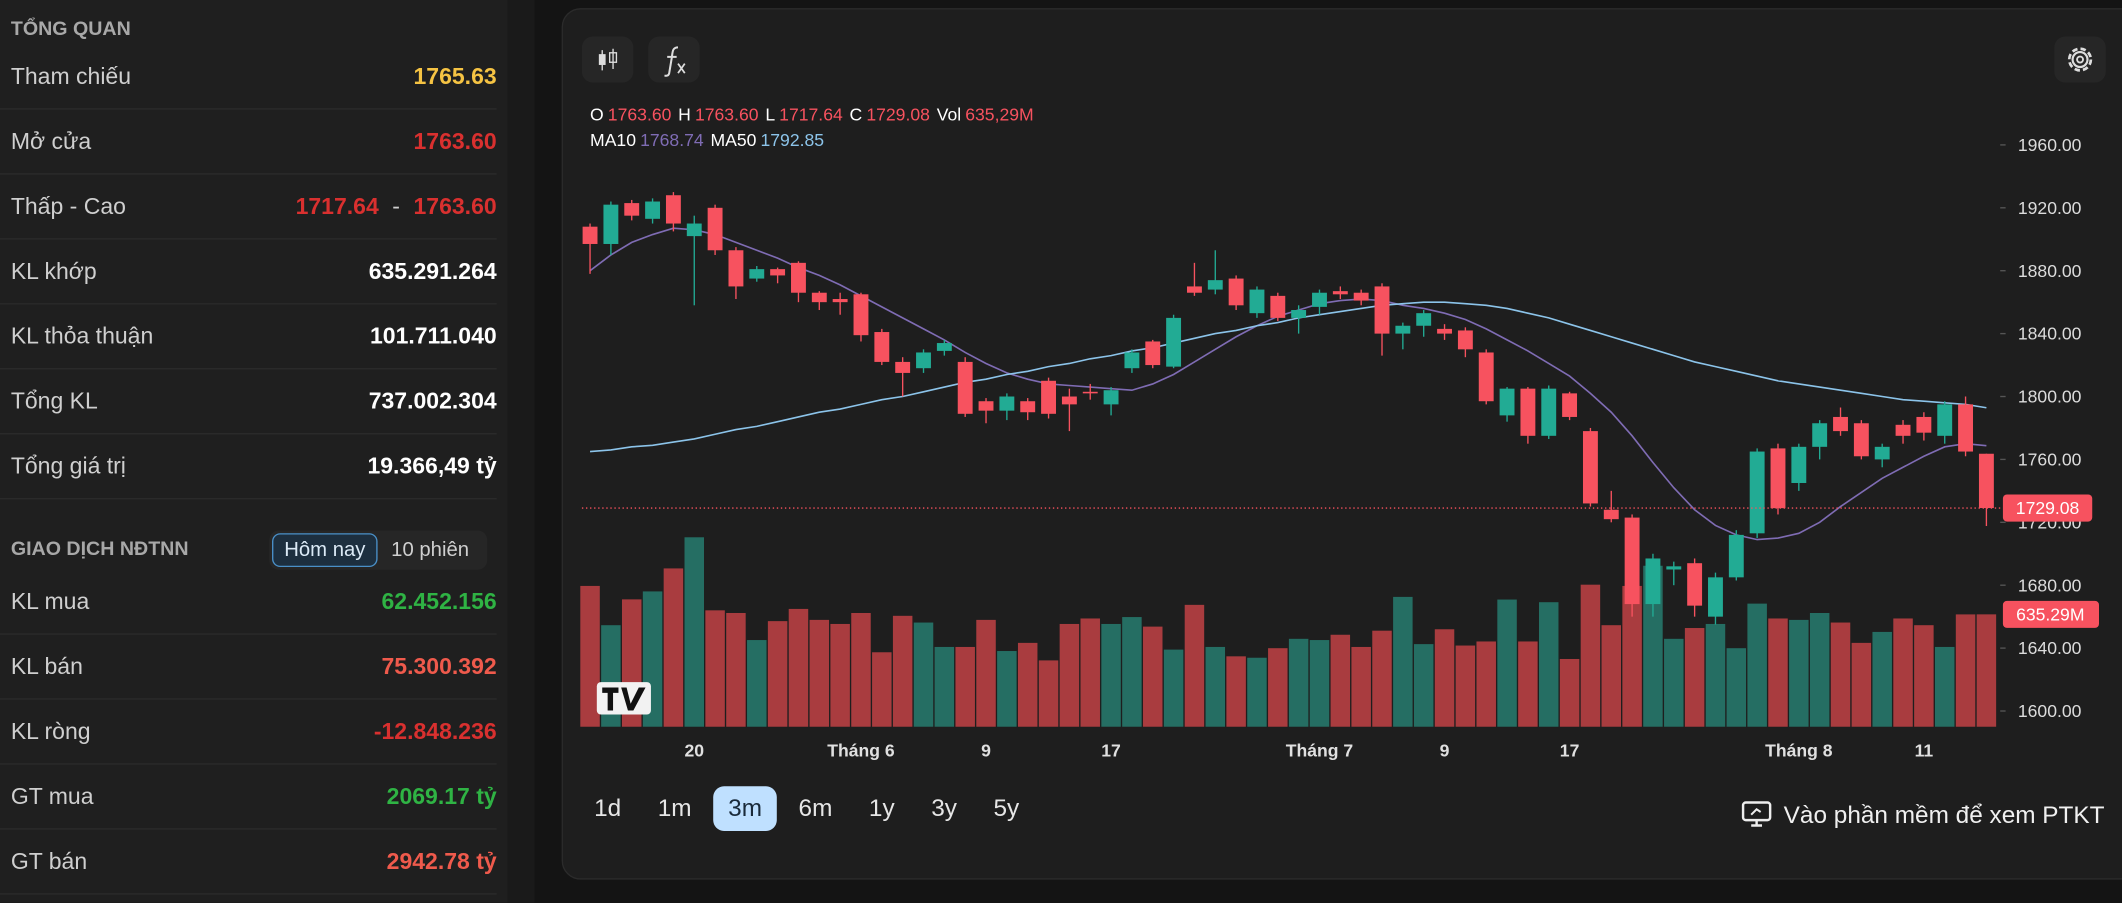 This screenshot has width=2122, height=903. I want to click on indicator-tool, so click(674, 59).